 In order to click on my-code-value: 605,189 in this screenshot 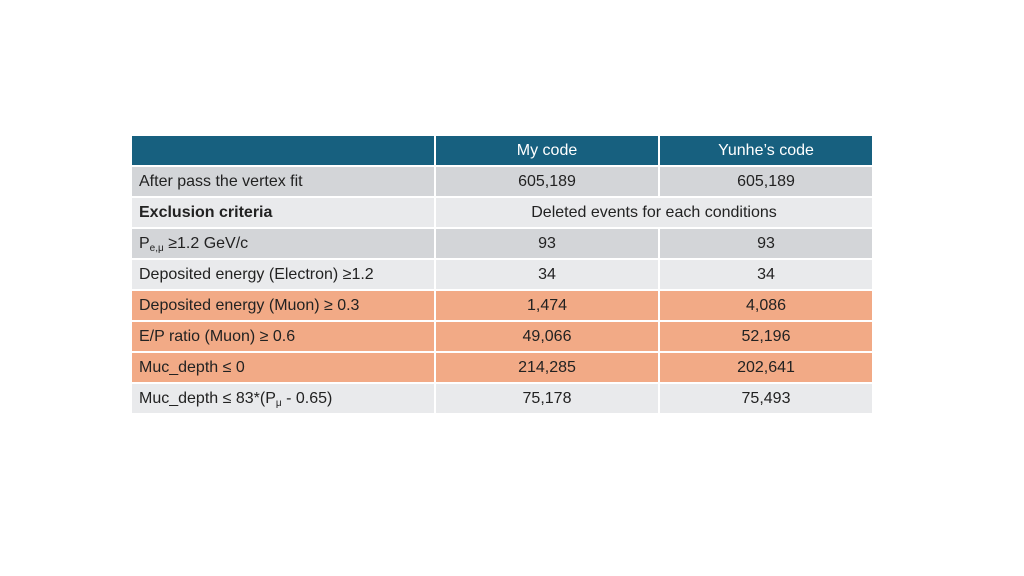, I will do `click(547, 181)`.